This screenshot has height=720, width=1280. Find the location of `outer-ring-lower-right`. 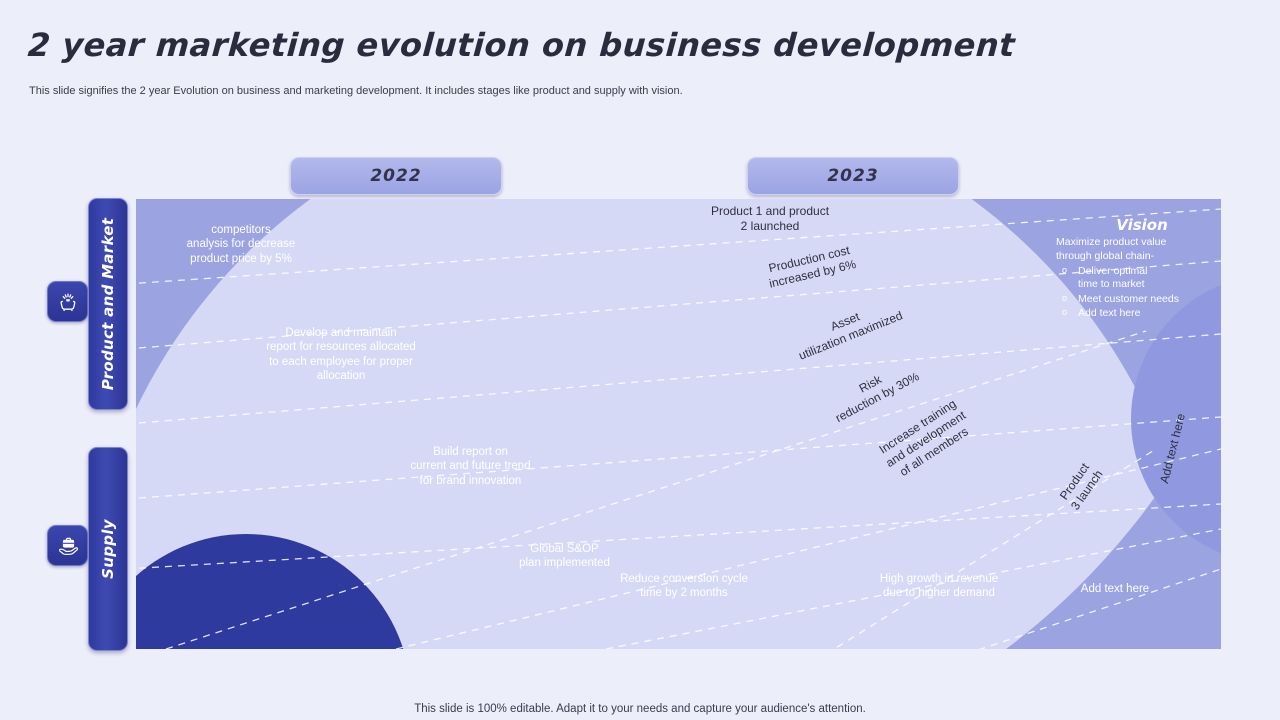

outer-ring-lower-right is located at coordinates (1113, 516).